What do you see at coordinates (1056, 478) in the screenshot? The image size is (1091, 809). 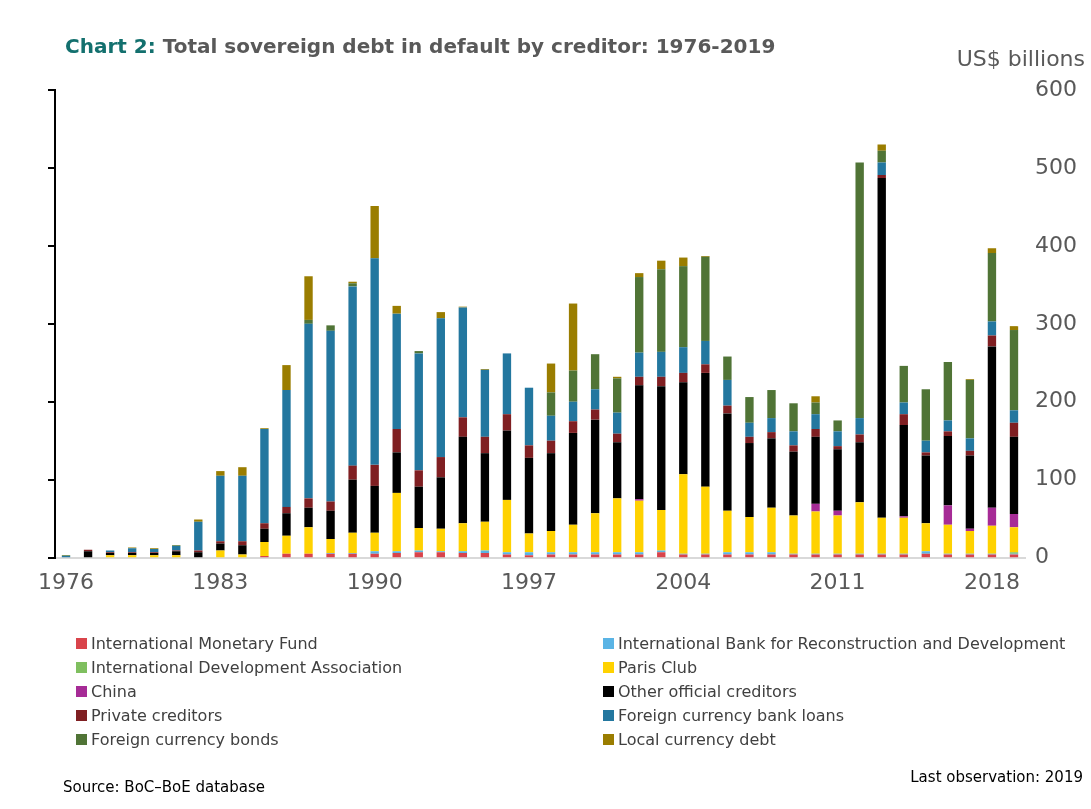 I see `y-tick-label: 100` at bounding box center [1056, 478].